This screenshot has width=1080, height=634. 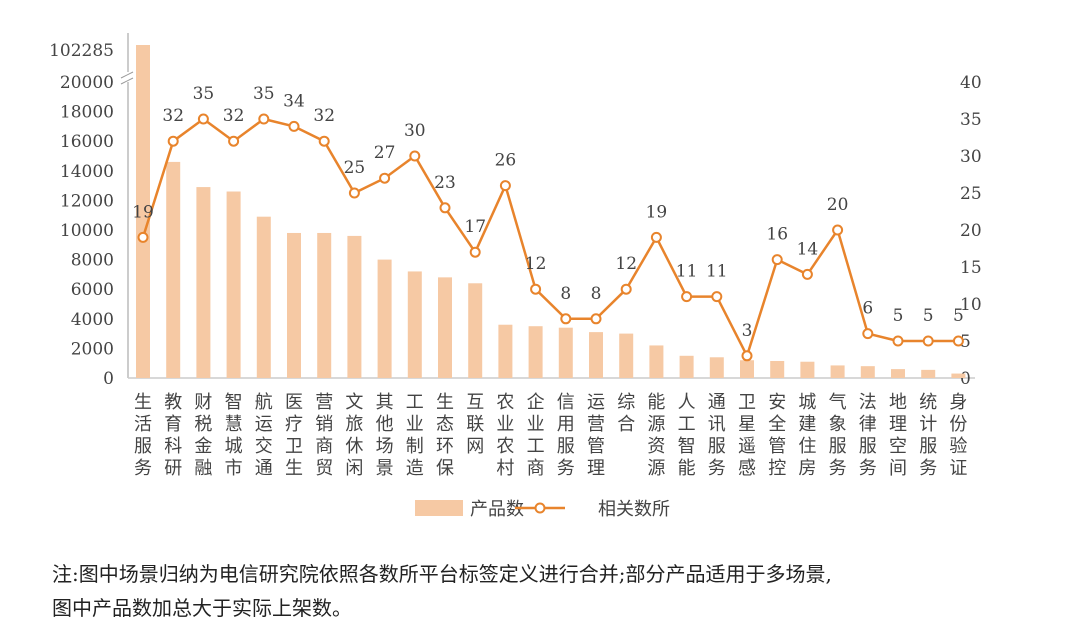 What do you see at coordinates (971, 83) in the screenshot?
I see `right-axis-tick-label: 40` at bounding box center [971, 83].